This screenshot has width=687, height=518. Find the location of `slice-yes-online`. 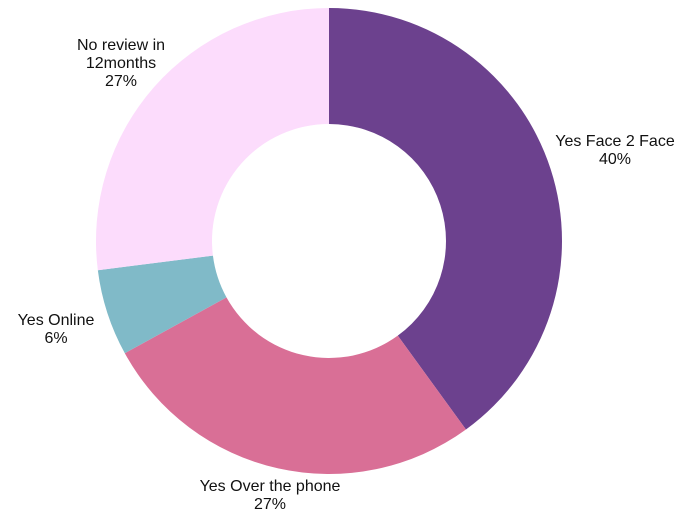

slice-yes-online is located at coordinates (162, 304).